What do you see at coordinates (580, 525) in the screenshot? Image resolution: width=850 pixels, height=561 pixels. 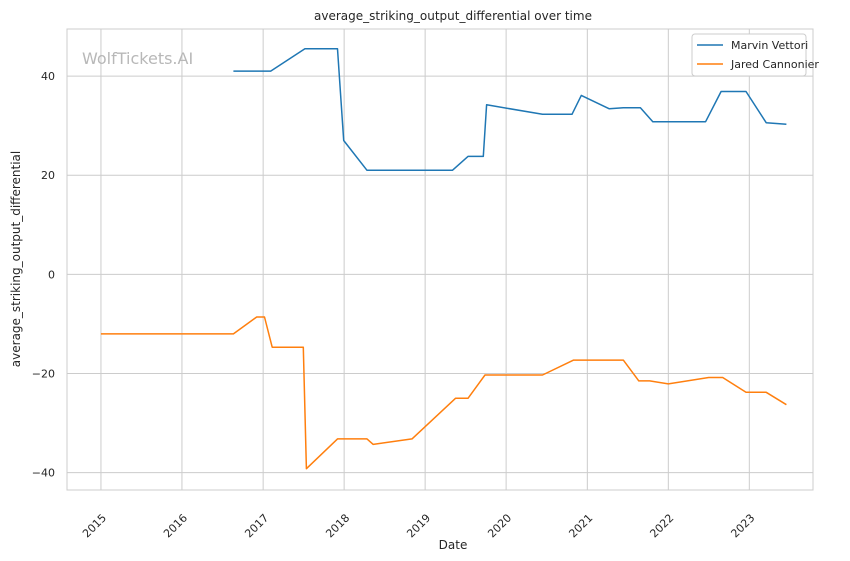 I see `x-tick-label: 2021` at bounding box center [580, 525].